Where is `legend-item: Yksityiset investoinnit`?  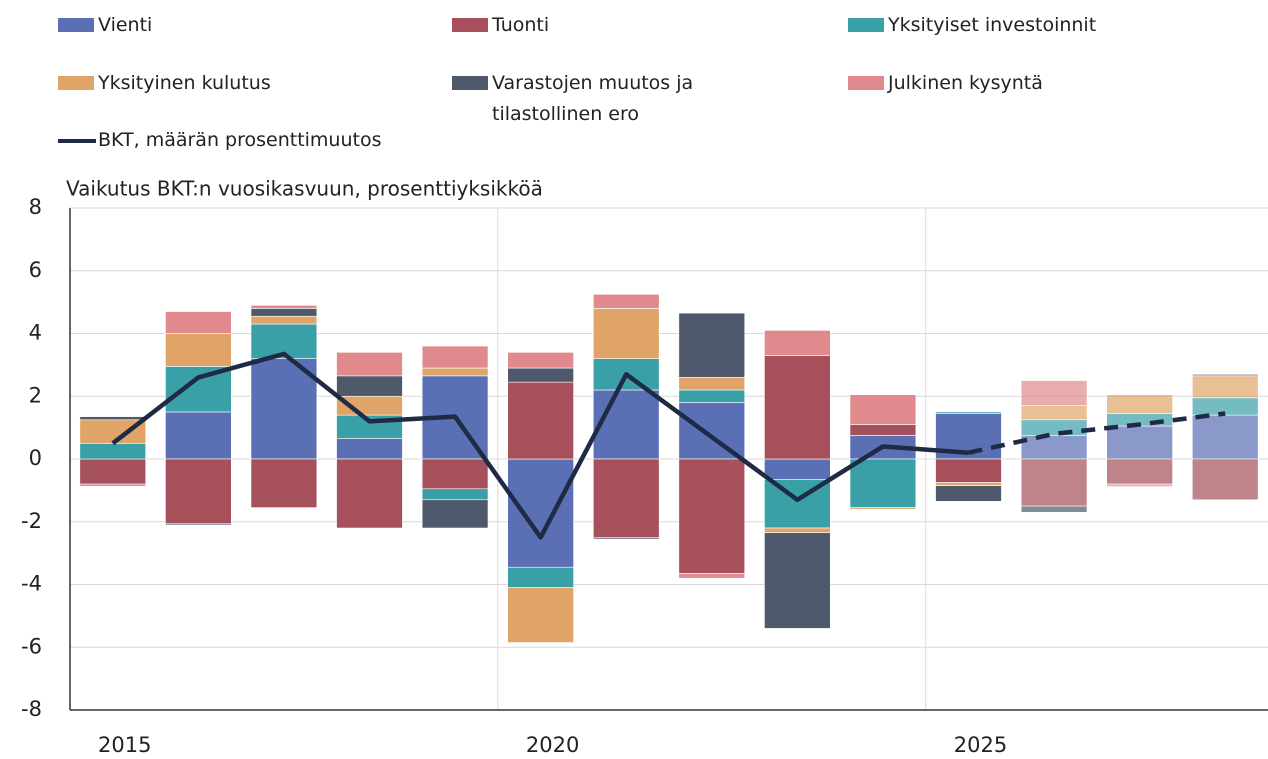
legend-item: Yksityiset investoinnit is located at coordinates (1038, 25).